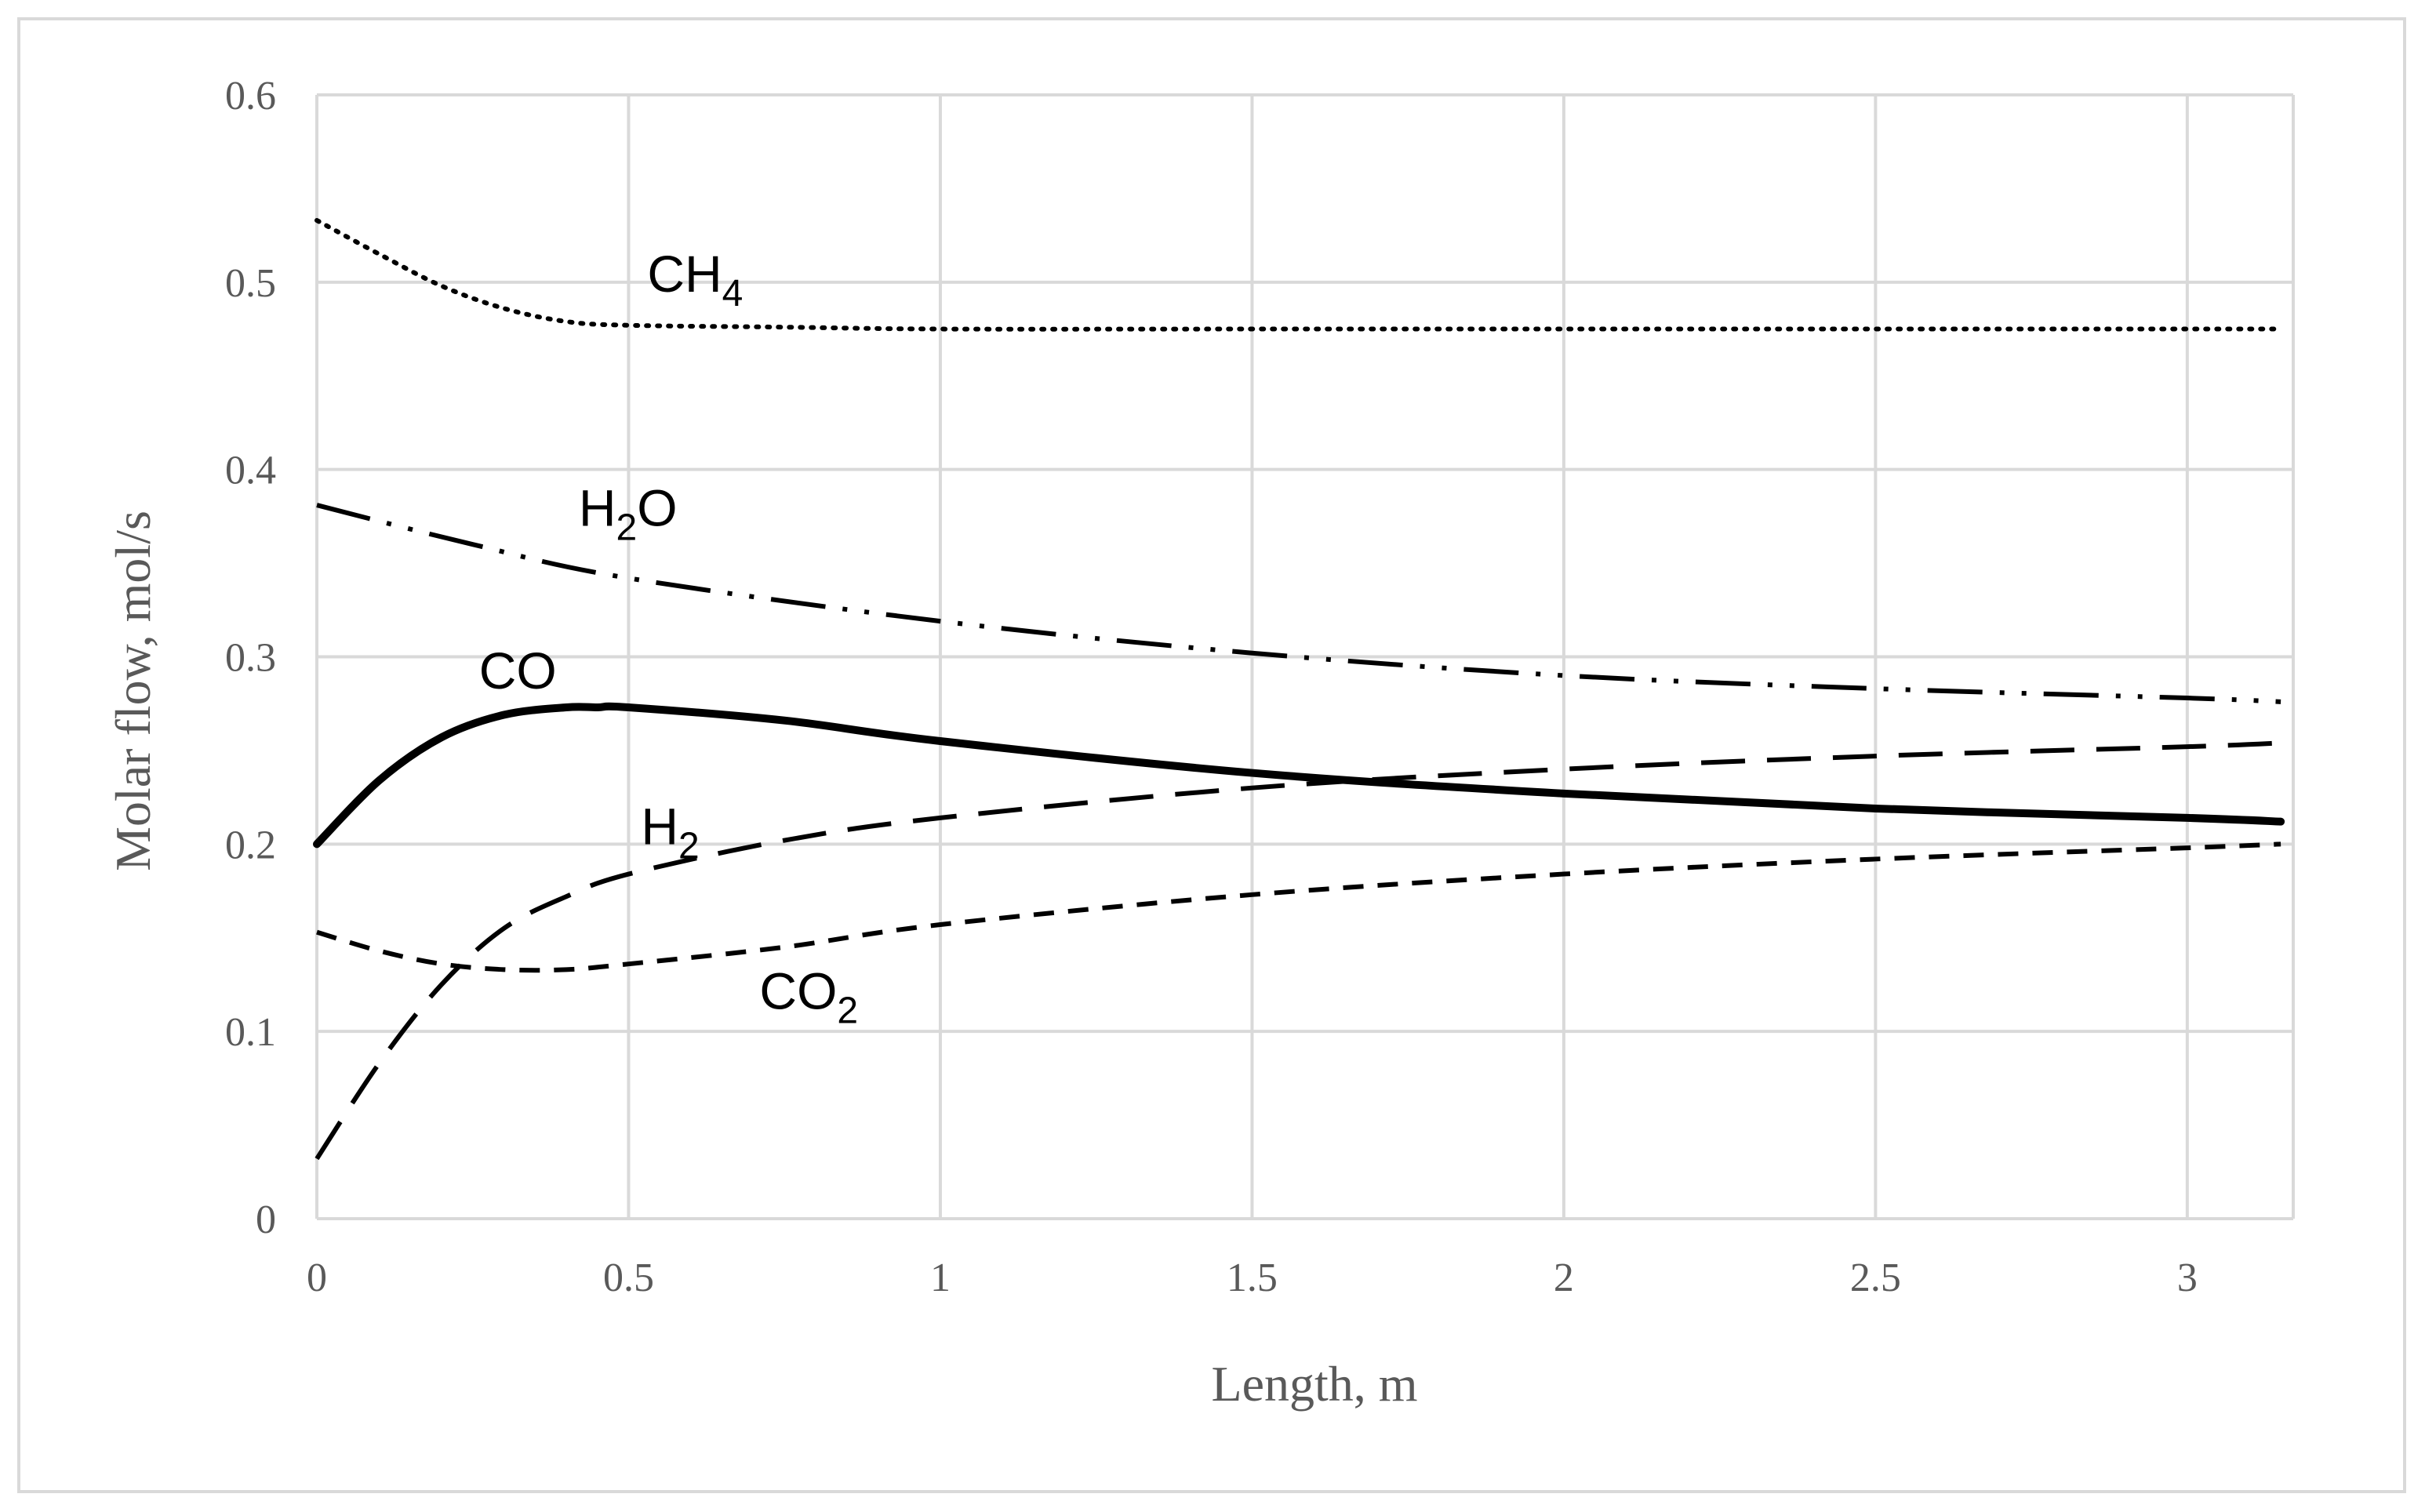 This screenshot has width=2425, height=1512. I want to click on x-tick-label: 3, so click(2187, 1278).